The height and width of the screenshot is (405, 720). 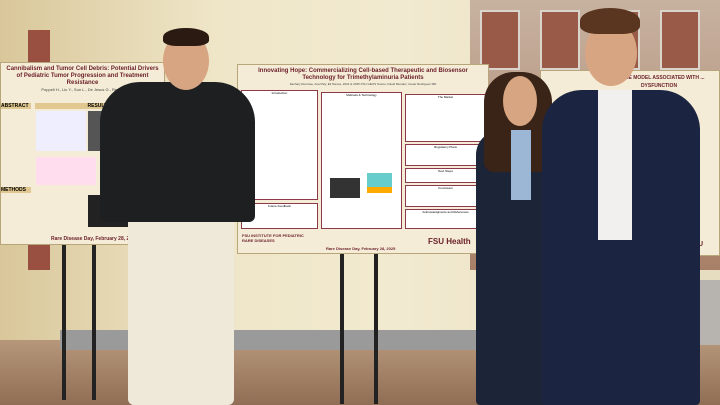 What do you see at coordinates (445, 97) in the screenshot?
I see `panel-heading: The Market` at bounding box center [445, 97].